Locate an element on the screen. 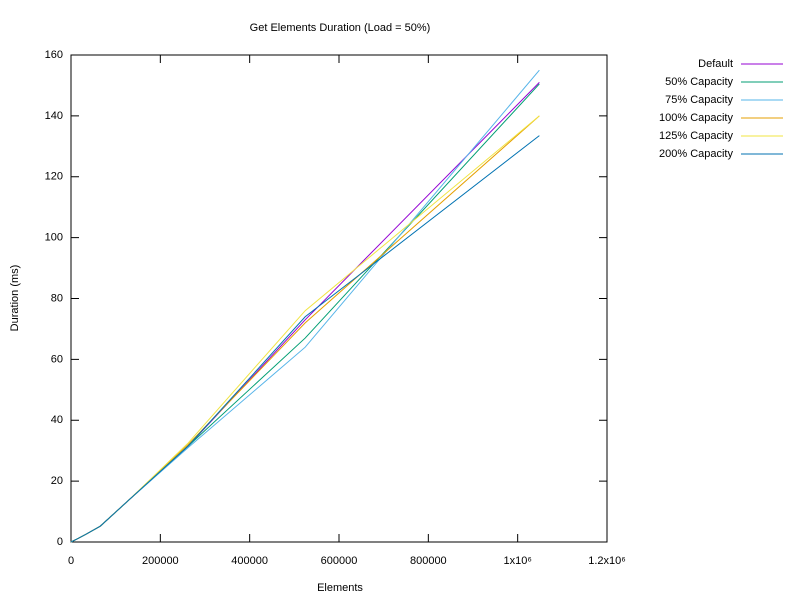 The width and height of the screenshot is (800, 605). x-tick-label: 600000 is located at coordinates (339, 561).